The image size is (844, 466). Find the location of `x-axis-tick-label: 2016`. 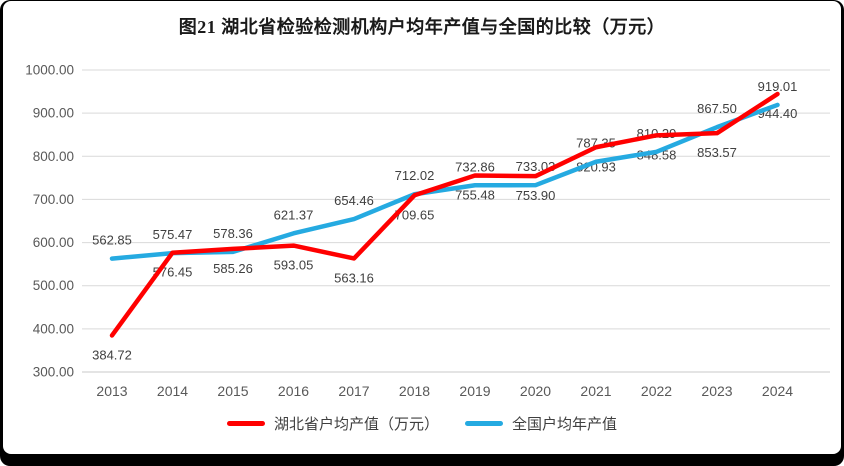

x-axis-tick-label: 2016 is located at coordinates (293, 391).